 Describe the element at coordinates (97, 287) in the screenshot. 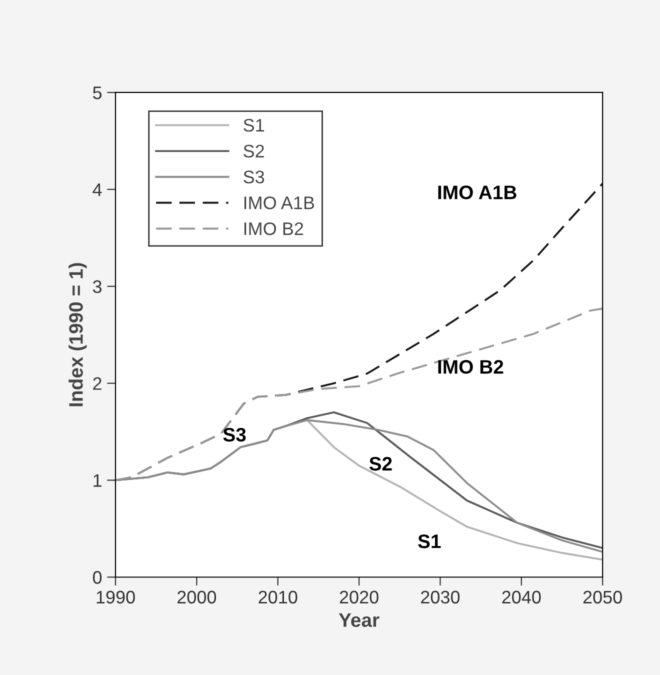

I see `y-tick-label: 3` at that location.